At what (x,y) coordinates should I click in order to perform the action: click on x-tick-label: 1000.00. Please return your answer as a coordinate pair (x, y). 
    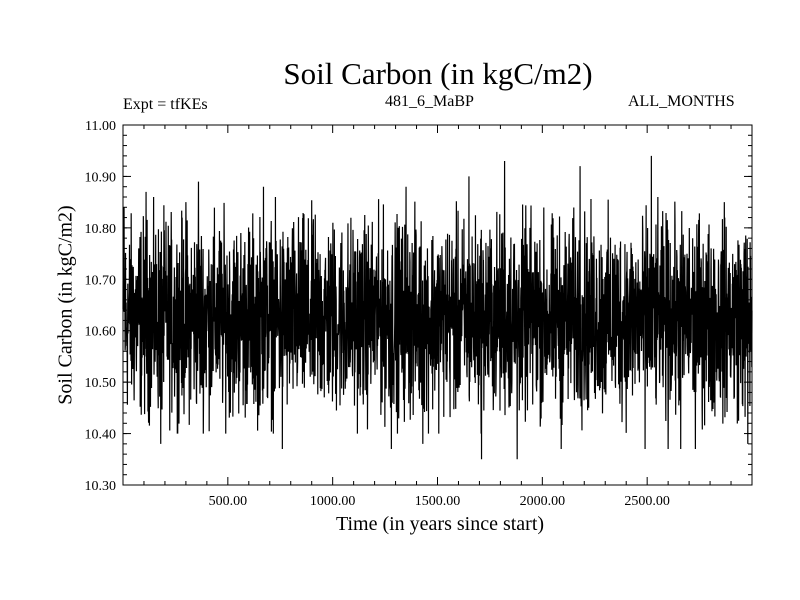
    Looking at the image, I should click on (333, 501).